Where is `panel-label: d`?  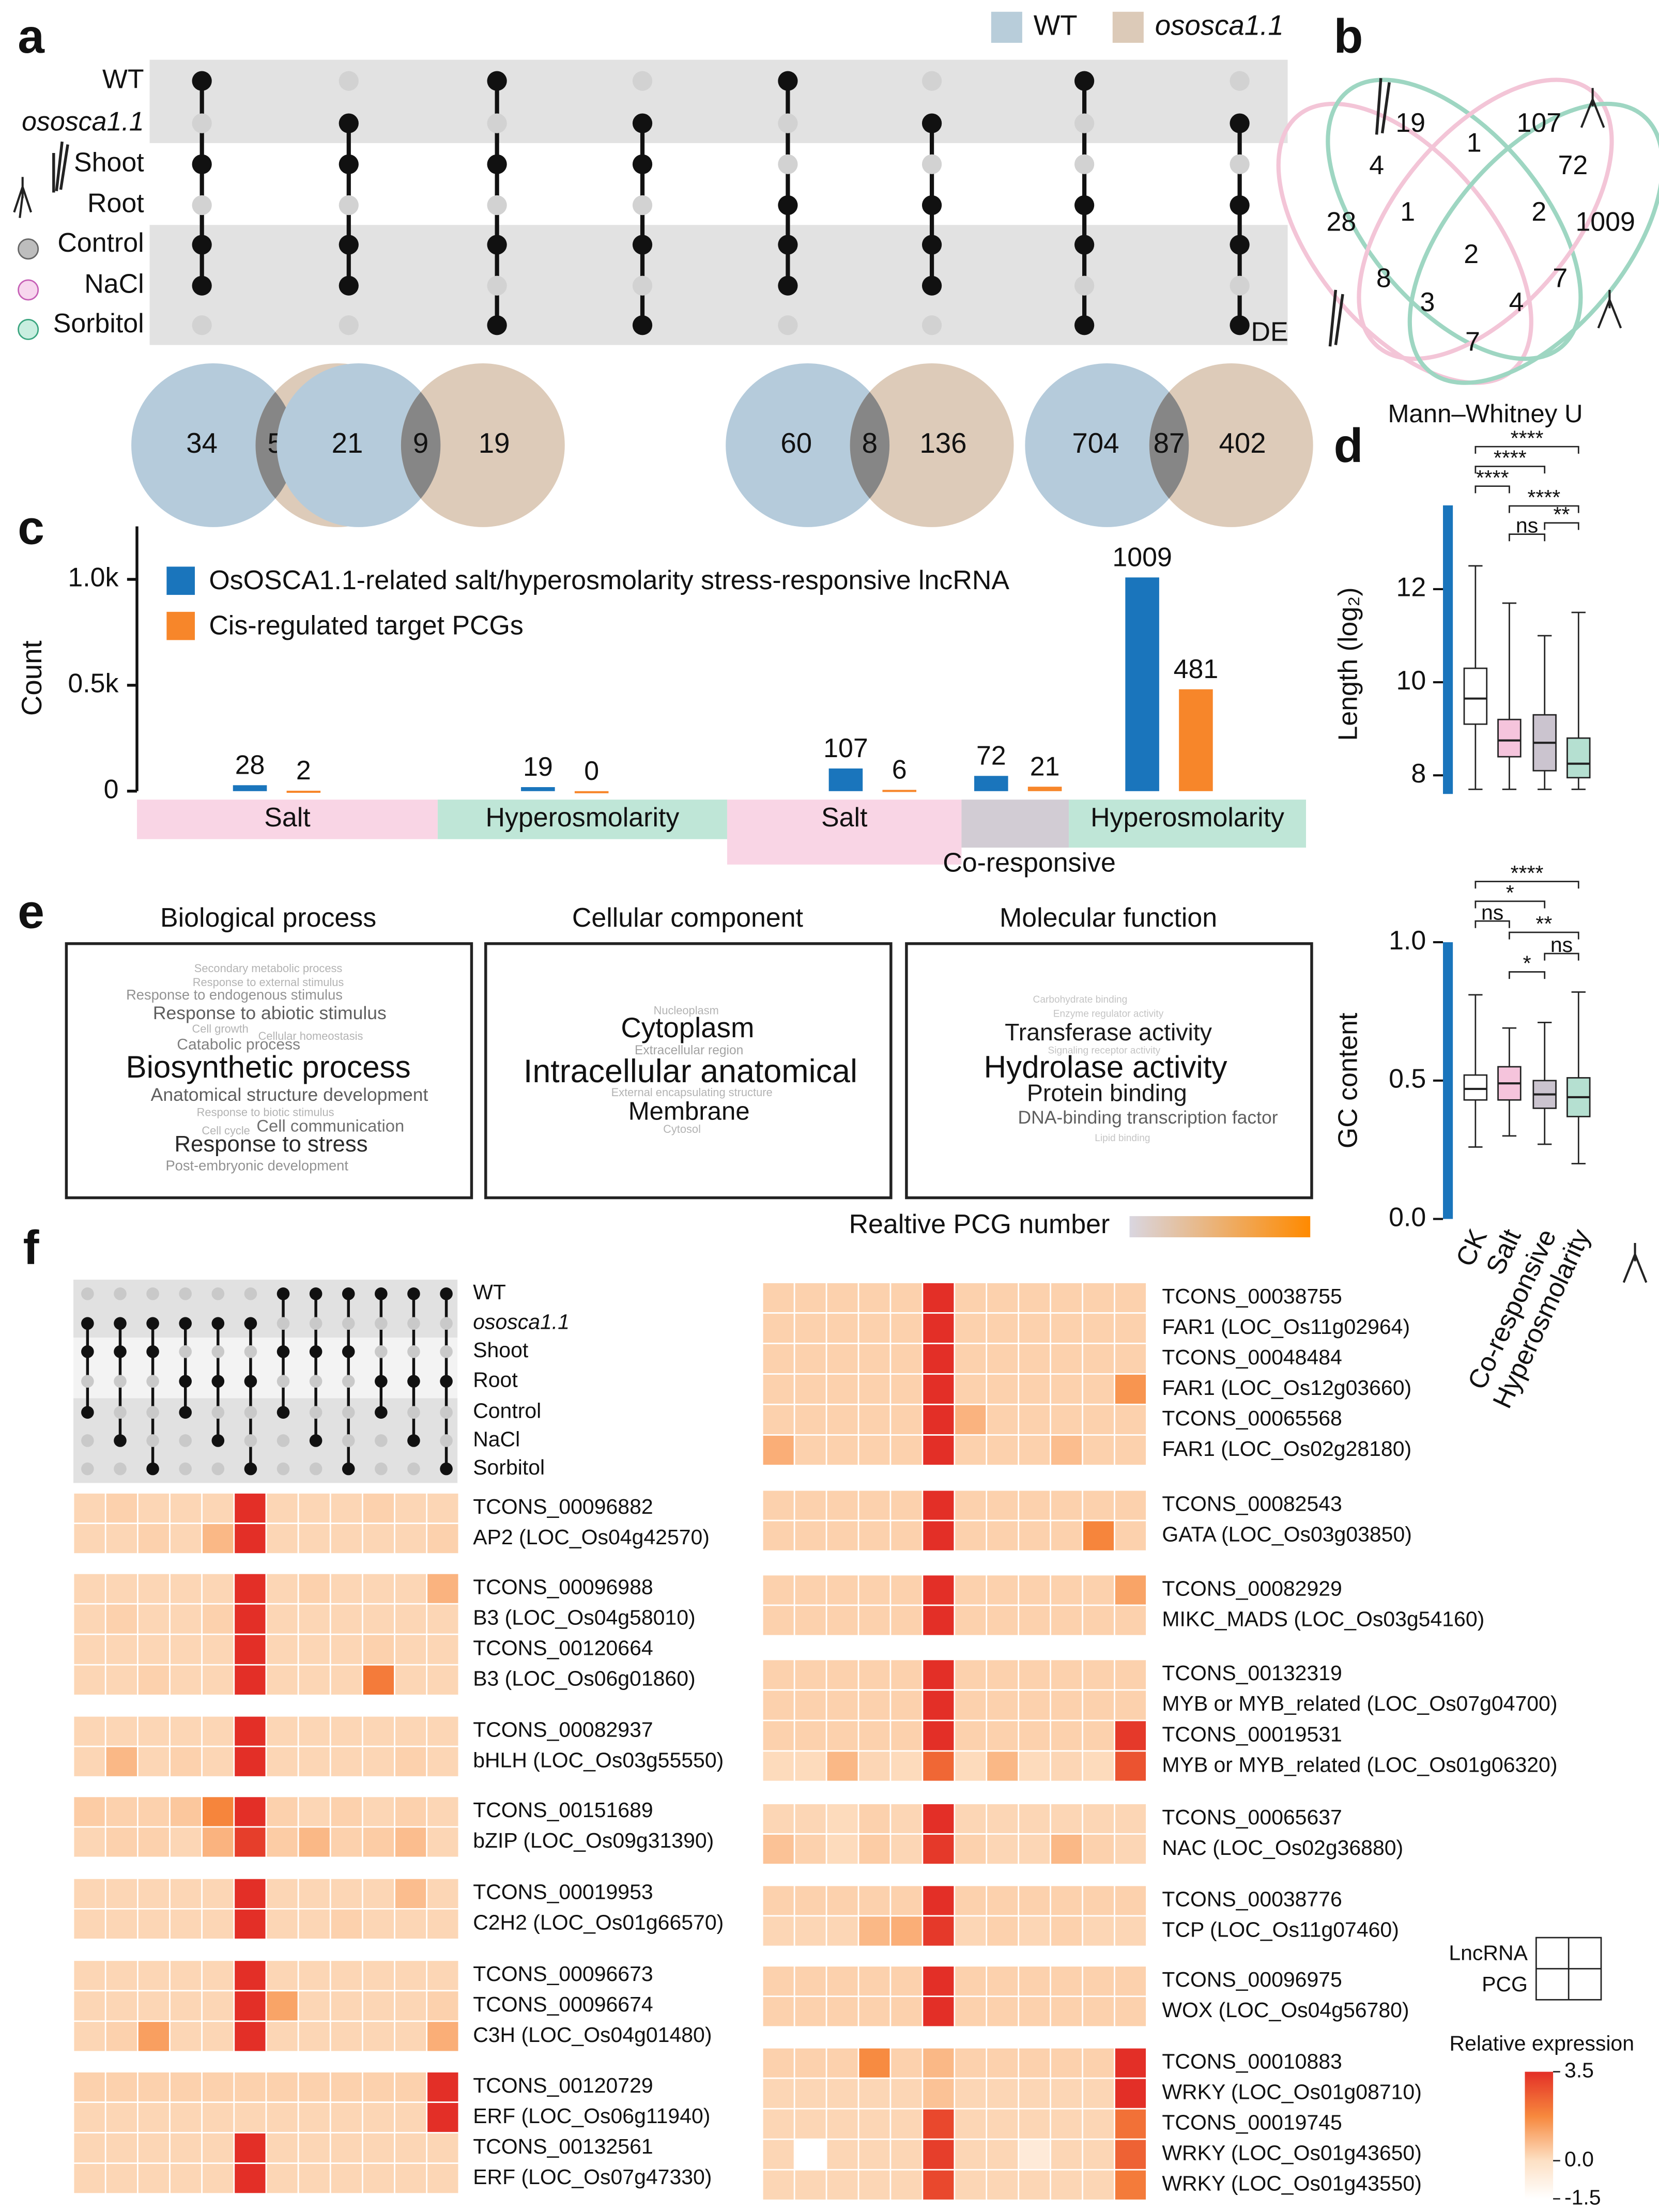 panel-label: d is located at coordinates (1348, 445).